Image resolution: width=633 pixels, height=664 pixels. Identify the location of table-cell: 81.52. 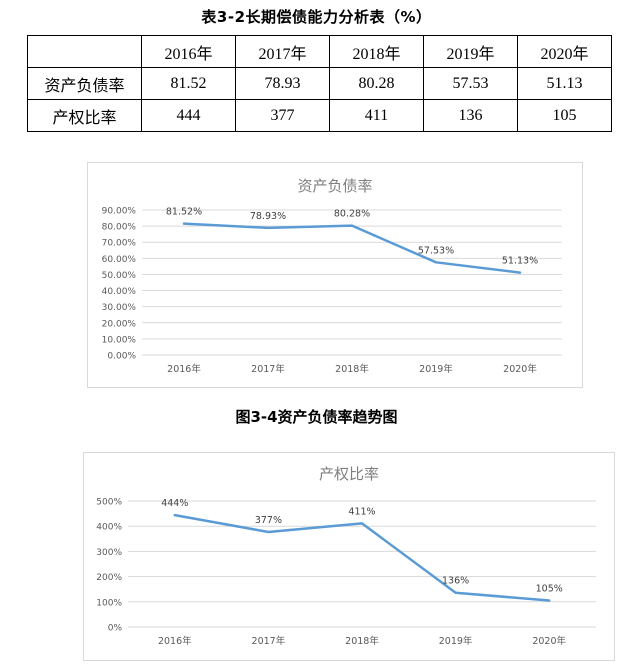
(188, 83).